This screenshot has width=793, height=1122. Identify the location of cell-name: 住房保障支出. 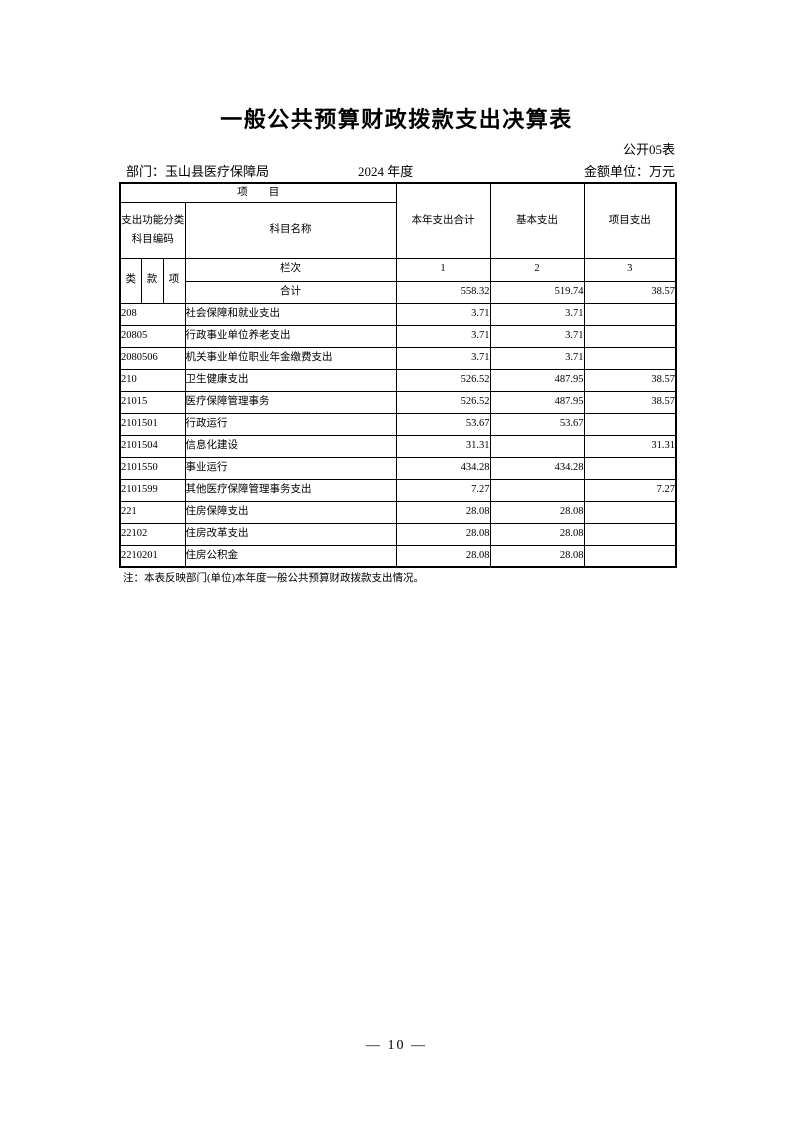
(290, 512).